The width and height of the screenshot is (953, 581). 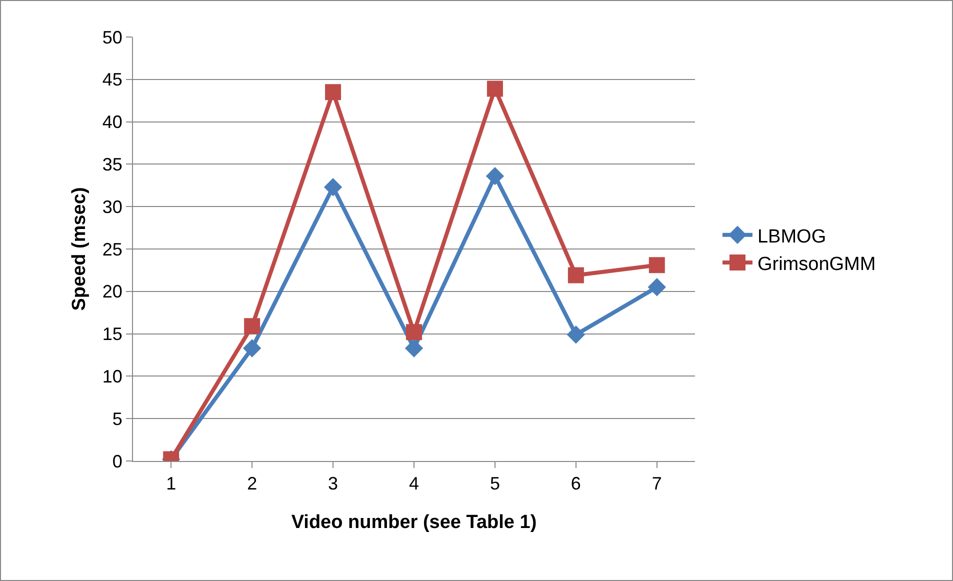 I want to click on x-tick-label: 5, so click(x=495, y=484).